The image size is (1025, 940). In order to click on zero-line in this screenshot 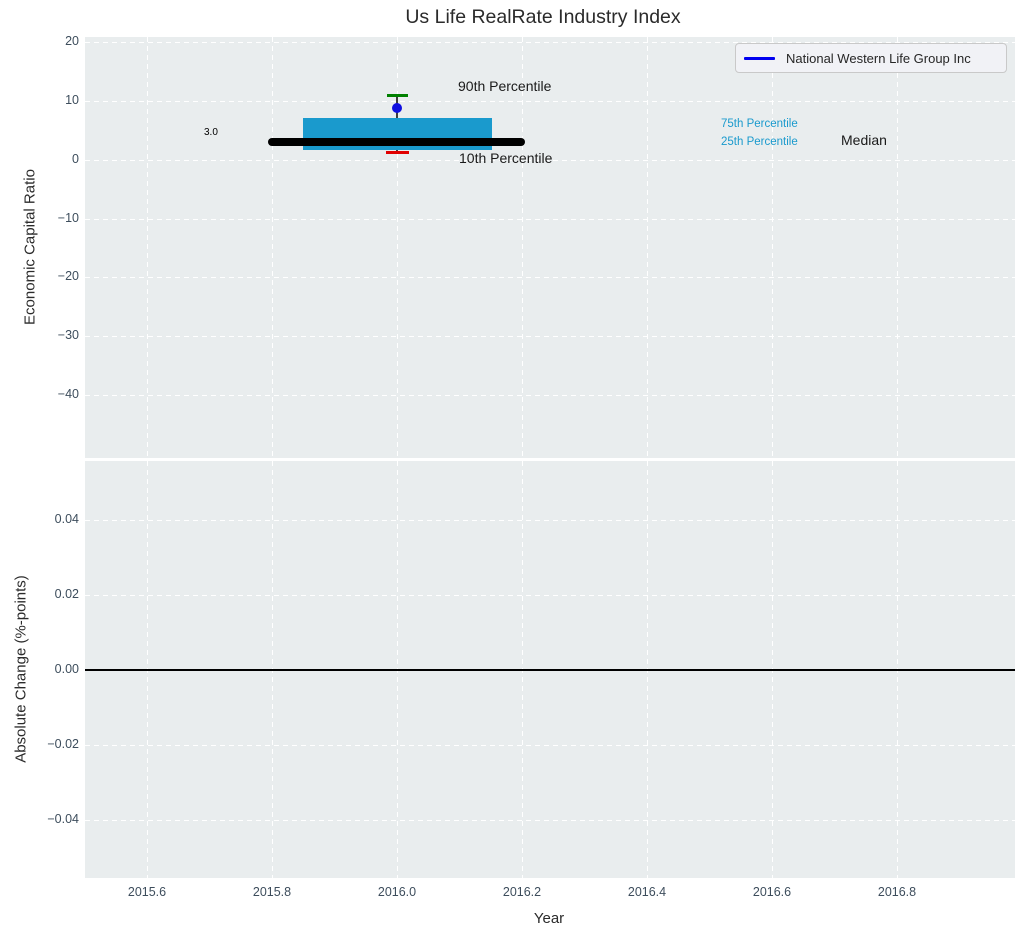, I will do `click(550, 670)`.